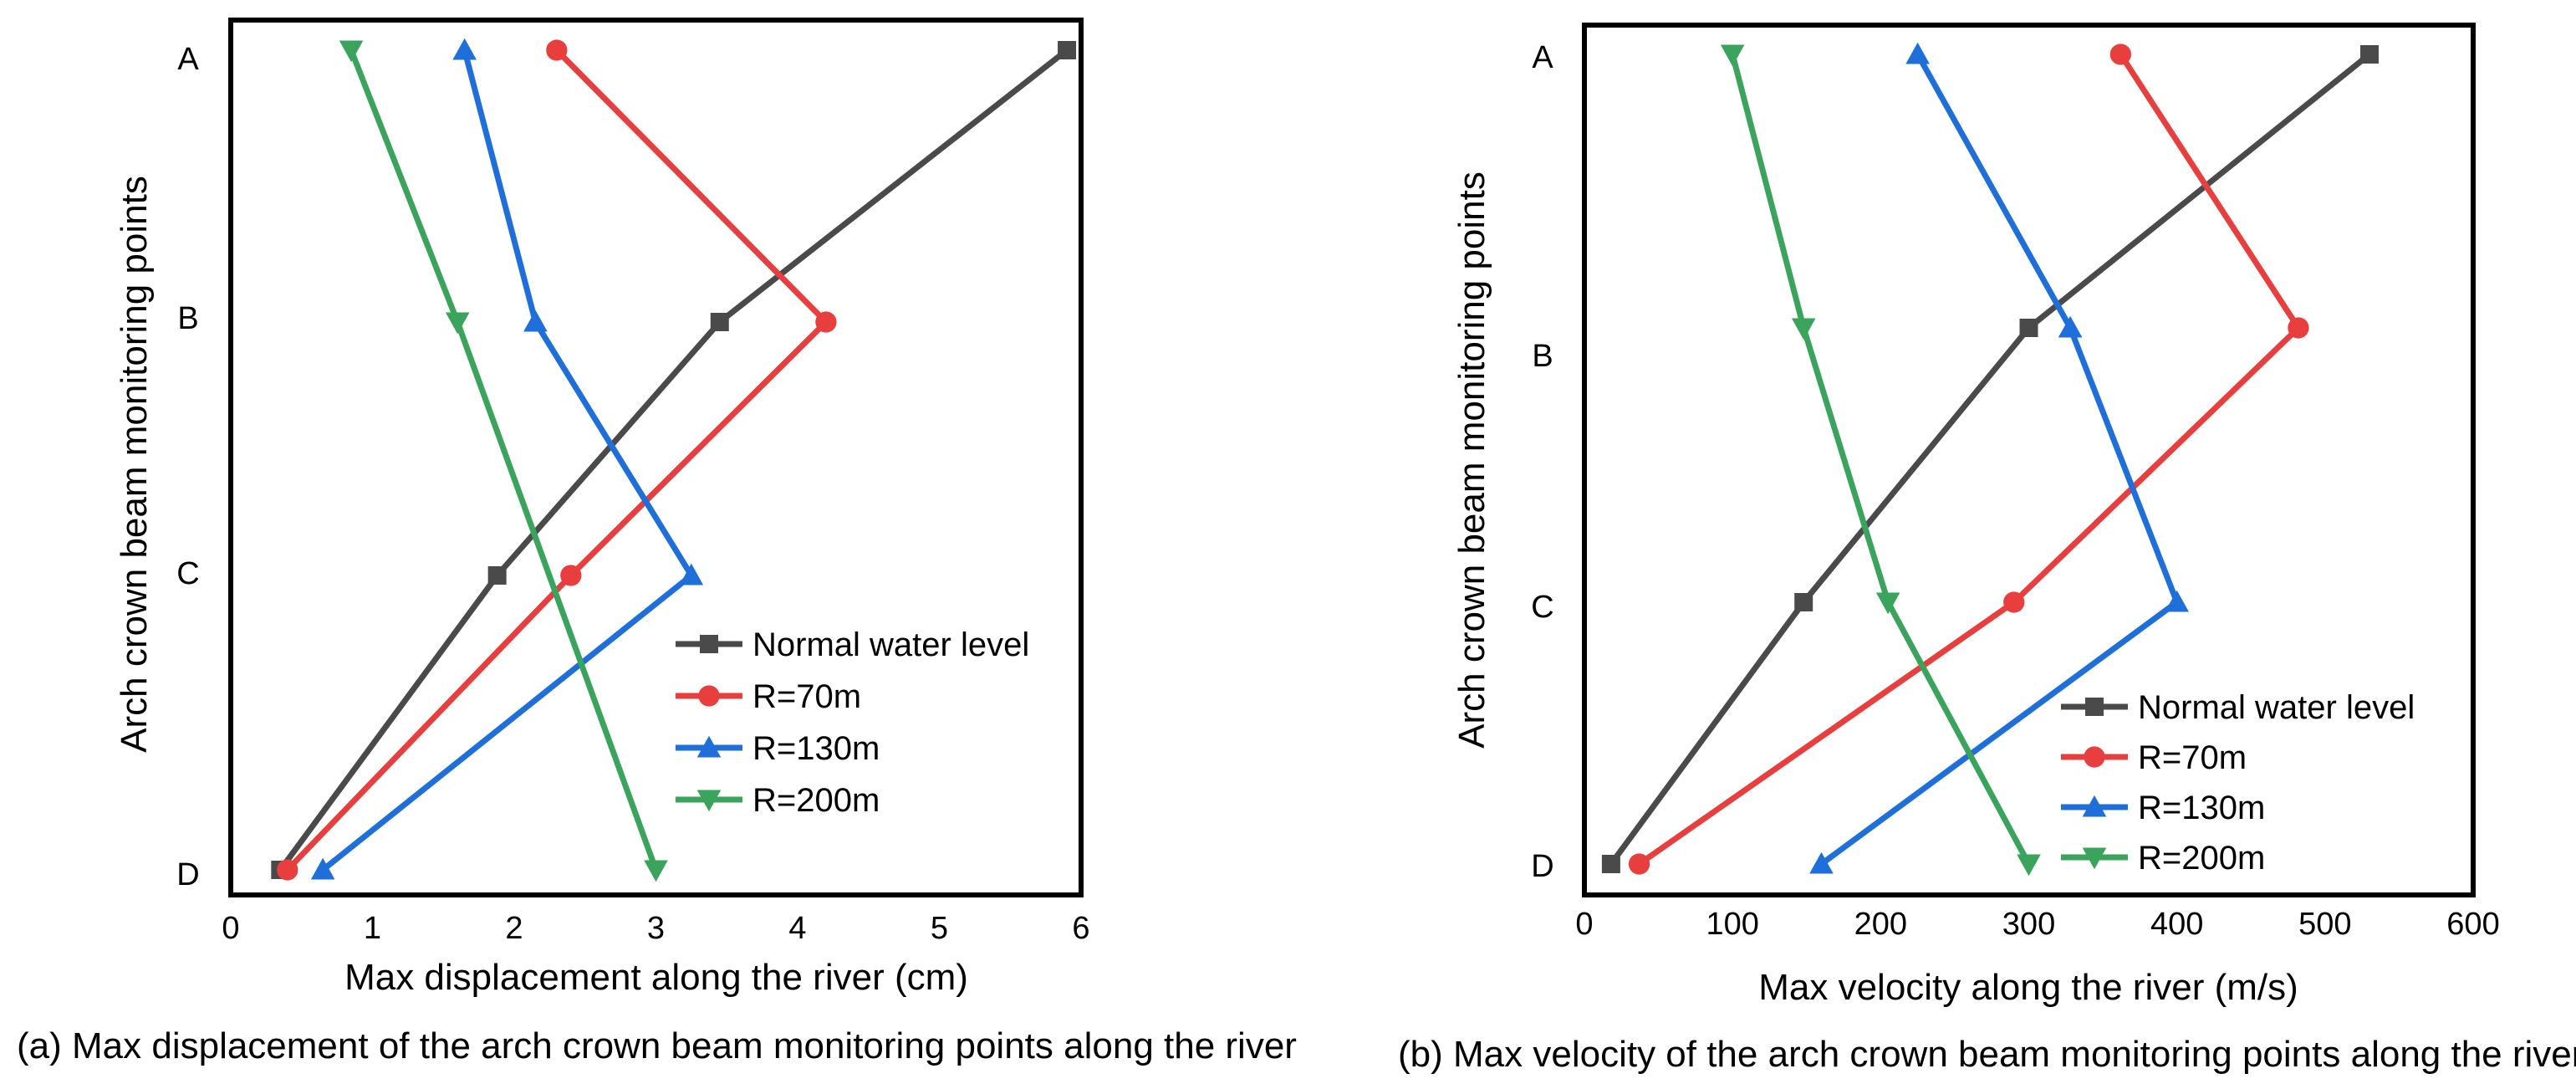  I want to click on x-tick-label-b: 100, so click(1732, 924).